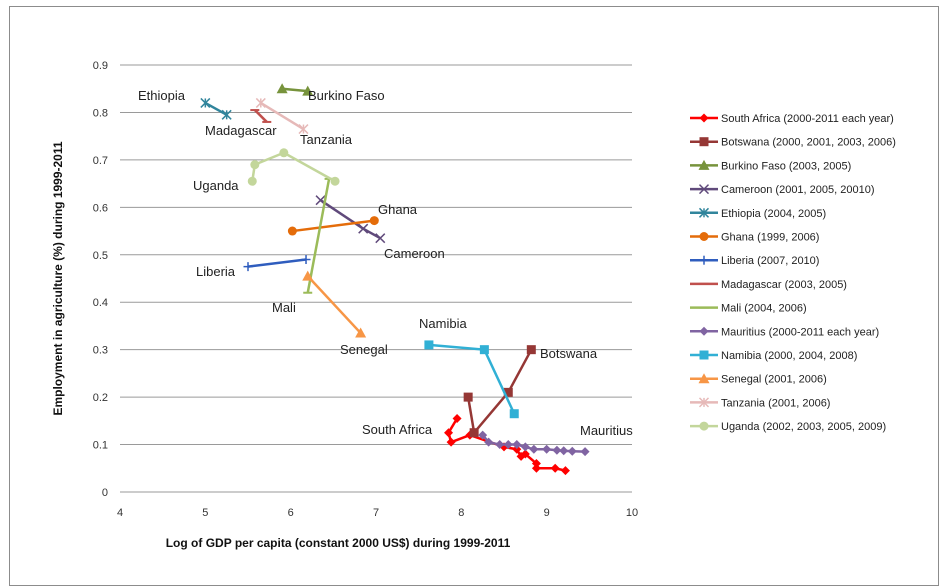 The height and width of the screenshot is (586, 952). Describe the element at coordinates (793, 143) in the screenshot. I see `legend-item-botswana: Botswana (2000, 2001, 2003, 2006)` at that location.